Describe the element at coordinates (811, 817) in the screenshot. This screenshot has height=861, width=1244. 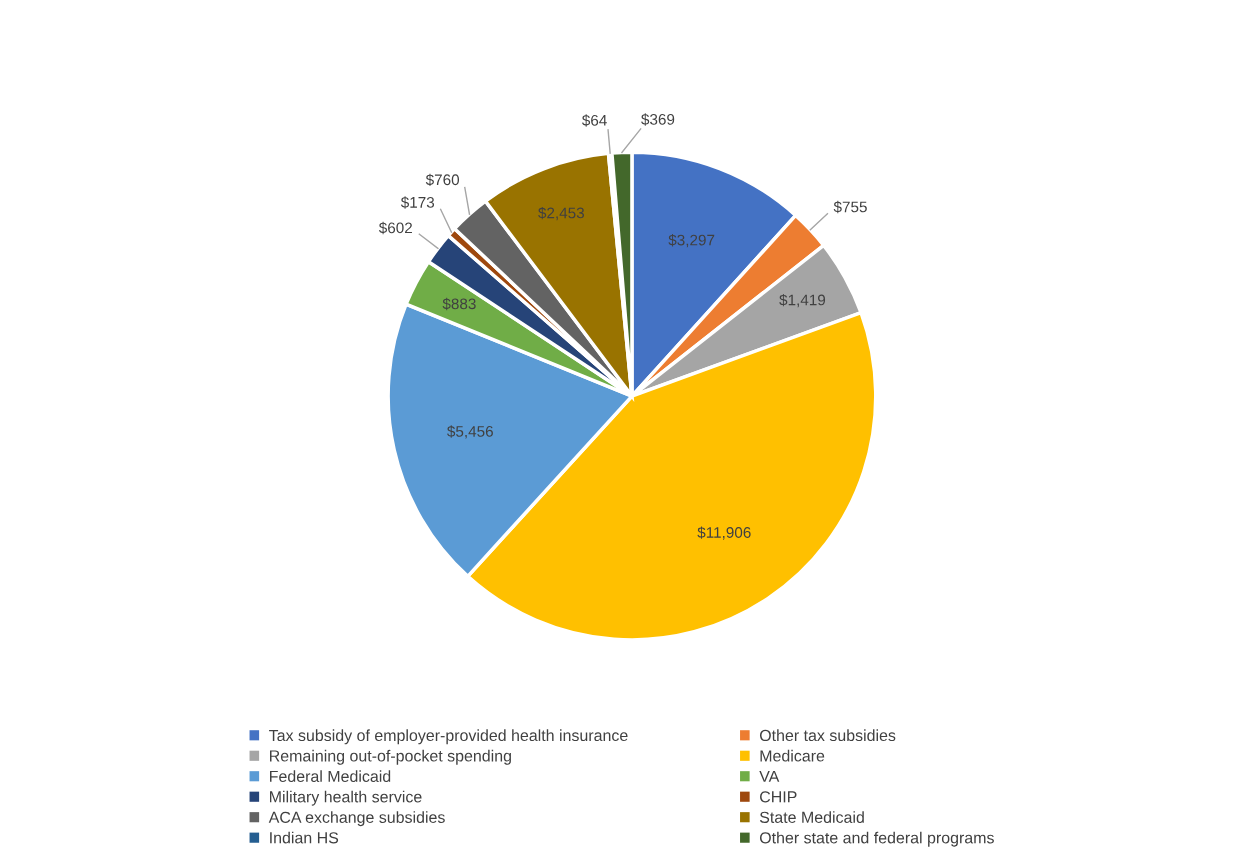
I see `legend-label: State Medicaid` at that location.